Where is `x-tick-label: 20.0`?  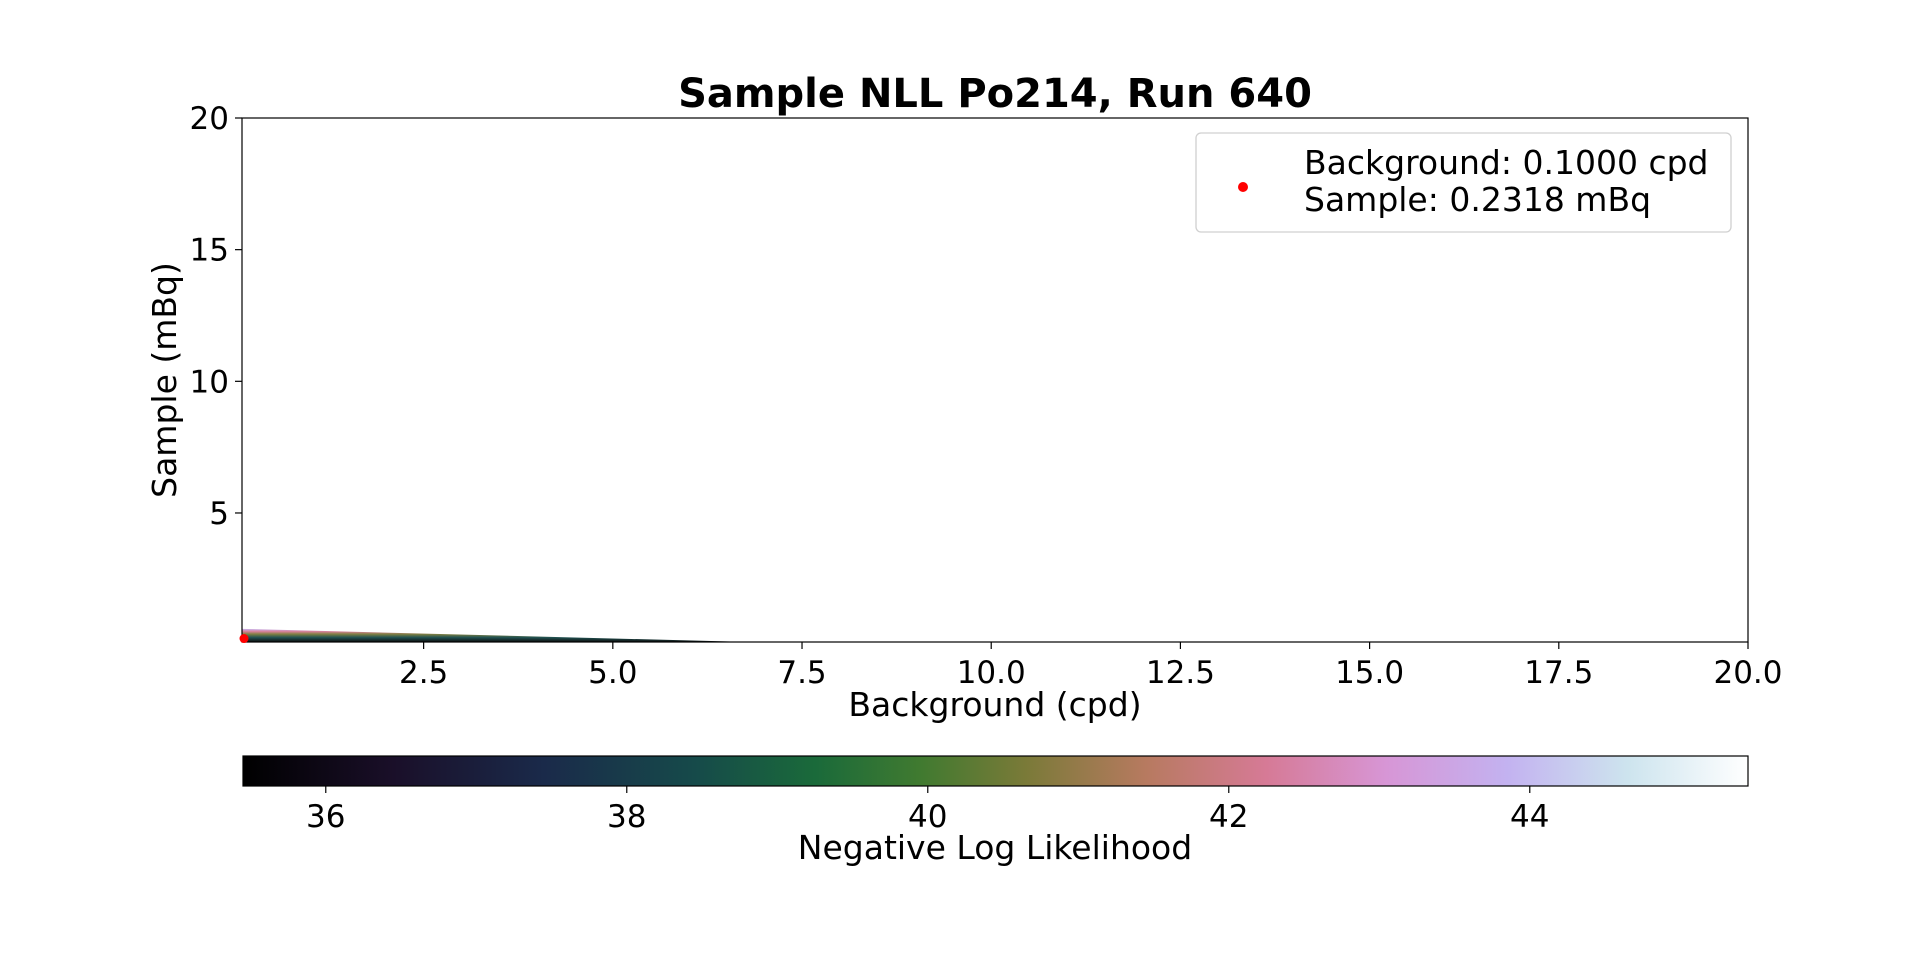 x-tick-label: 20.0 is located at coordinates (1747, 673).